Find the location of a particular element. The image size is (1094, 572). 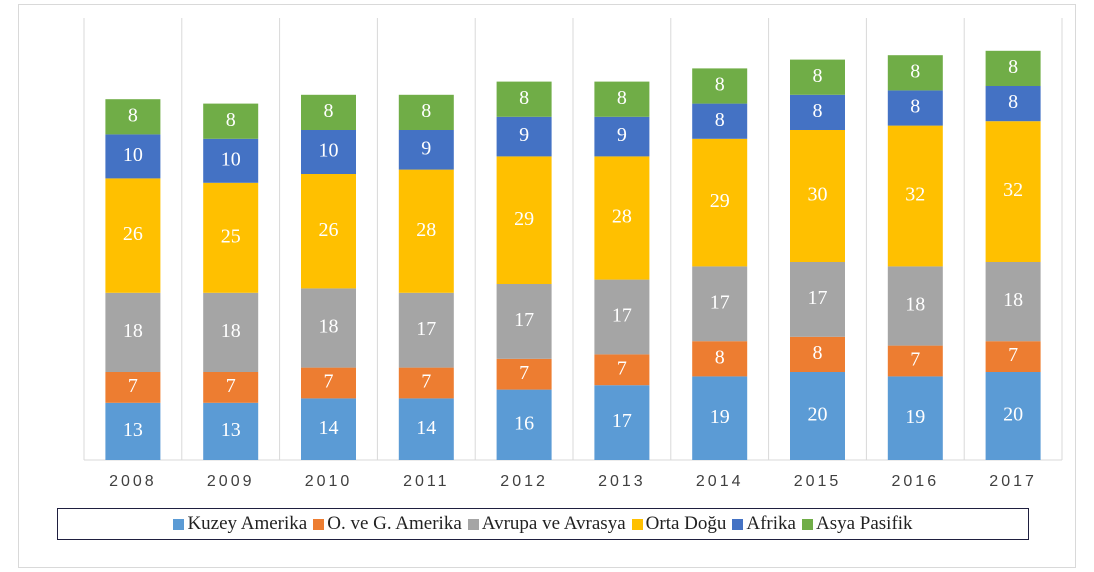

legend-item: Avrupa ve Avrasya is located at coordinates (546, 524).